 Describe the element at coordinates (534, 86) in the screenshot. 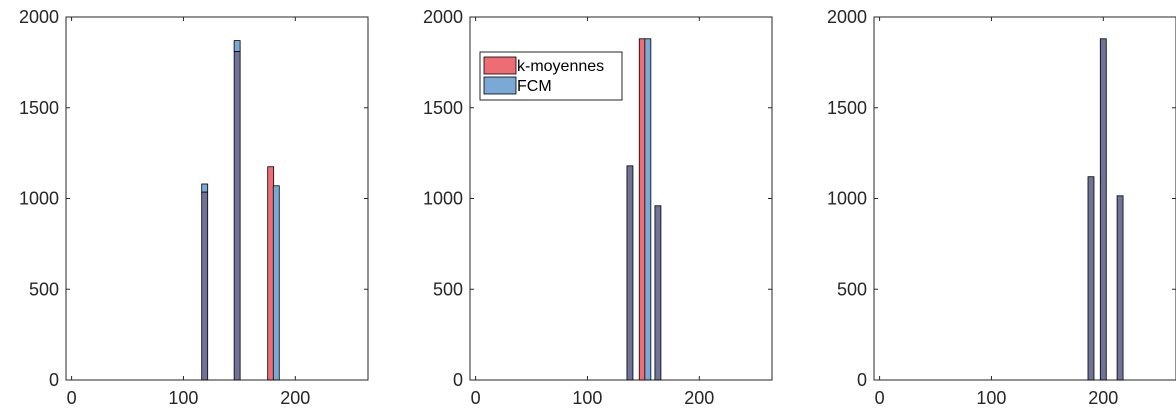

I see `legend-label: FCM` at that location.